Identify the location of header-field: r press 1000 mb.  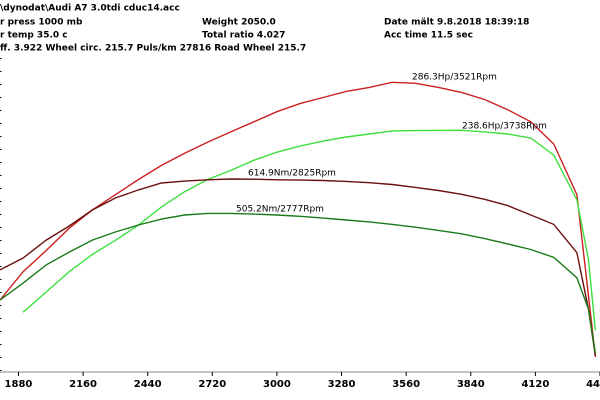
(41, 23).